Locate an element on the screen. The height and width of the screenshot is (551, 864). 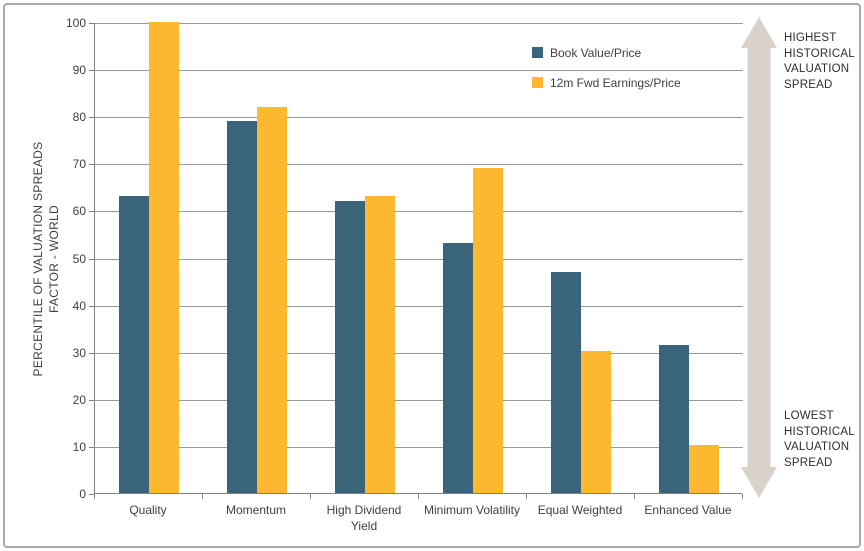
legend-label: 12m Fwd Earnings/Price is located at coordinates (615, 82).